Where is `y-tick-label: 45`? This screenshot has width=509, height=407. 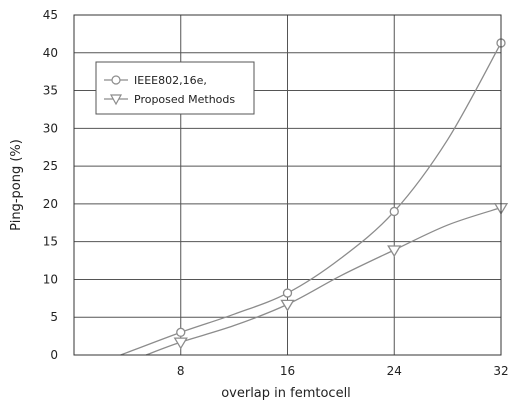
y-tick-label: 45 is located at coordinates (50, 15).